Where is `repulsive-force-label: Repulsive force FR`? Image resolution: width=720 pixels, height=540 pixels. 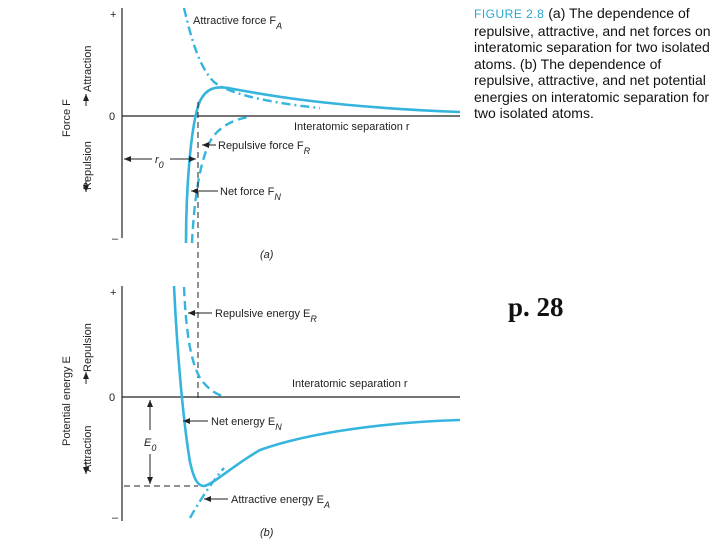
repulsive-force-label: Repulsive force FR is located at coordinates (264, 148).